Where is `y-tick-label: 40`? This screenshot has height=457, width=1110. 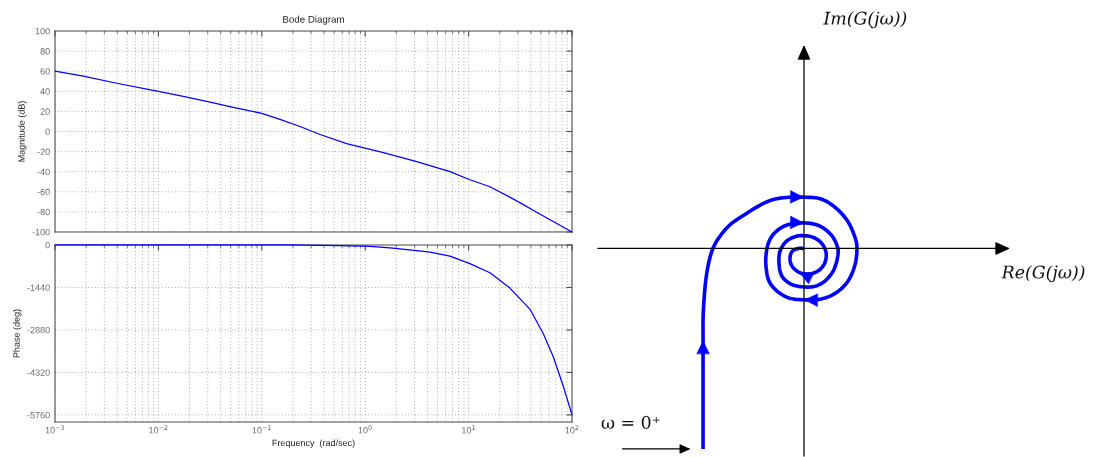 y-tick-label: 40 is located at coordinates (45, 91).